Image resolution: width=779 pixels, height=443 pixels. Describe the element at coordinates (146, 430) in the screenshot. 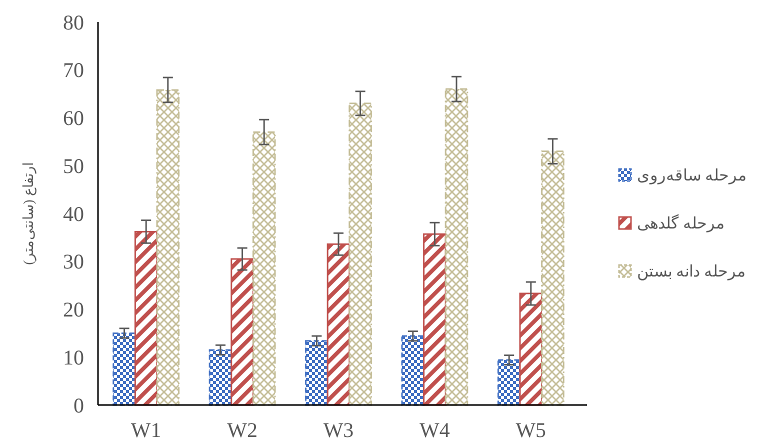

I see `x-tick-label: W1` at that location.